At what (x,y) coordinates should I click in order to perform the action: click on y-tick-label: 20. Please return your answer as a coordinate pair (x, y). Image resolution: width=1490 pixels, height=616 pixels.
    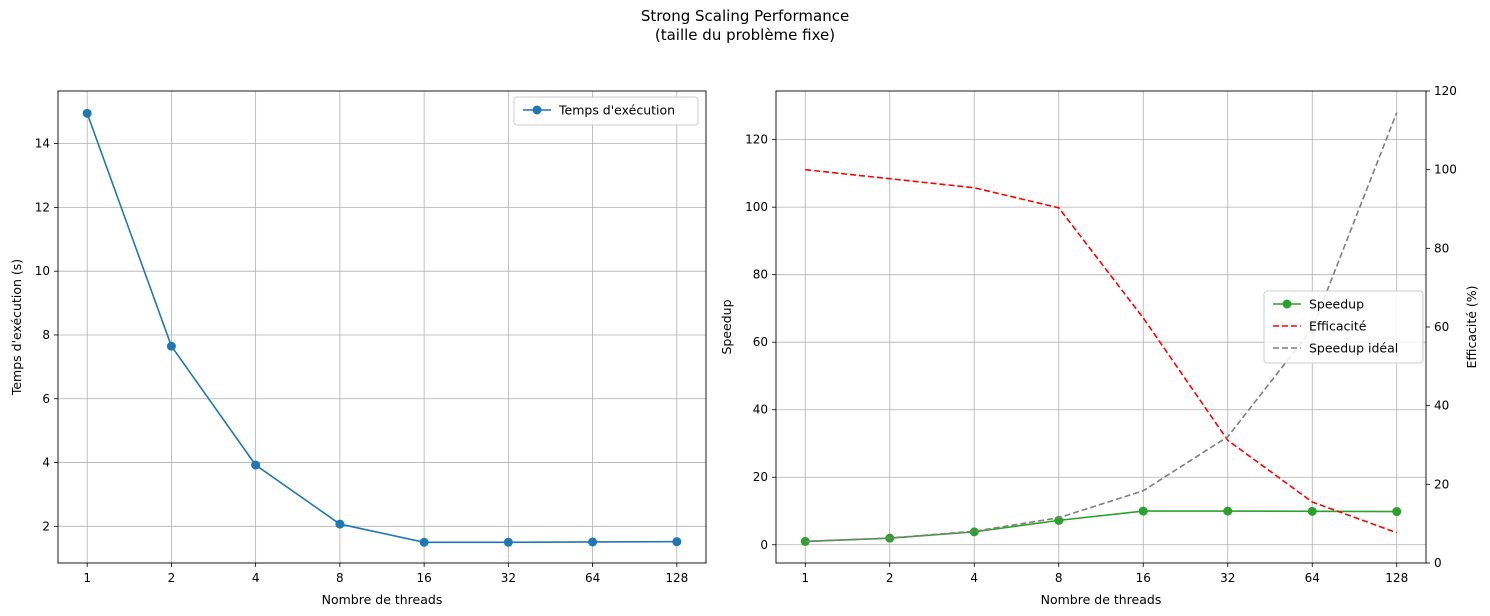
    Looking at the image, I should click on (760, 477).